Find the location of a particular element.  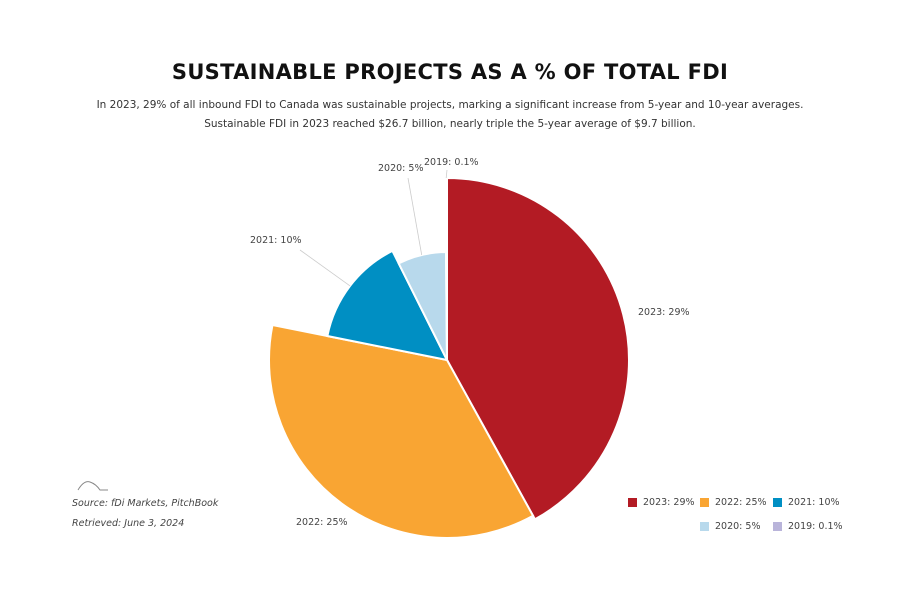

leader-line-2019 is located at coordinates (446, 174).